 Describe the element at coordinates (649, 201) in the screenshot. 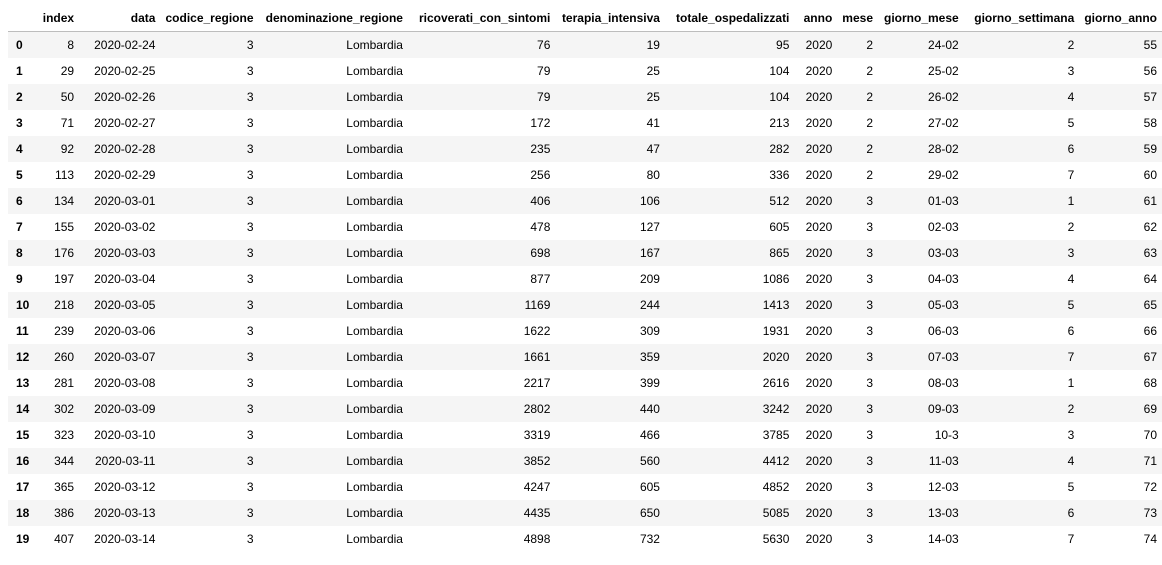

I see `table-cell: 106` at that location.